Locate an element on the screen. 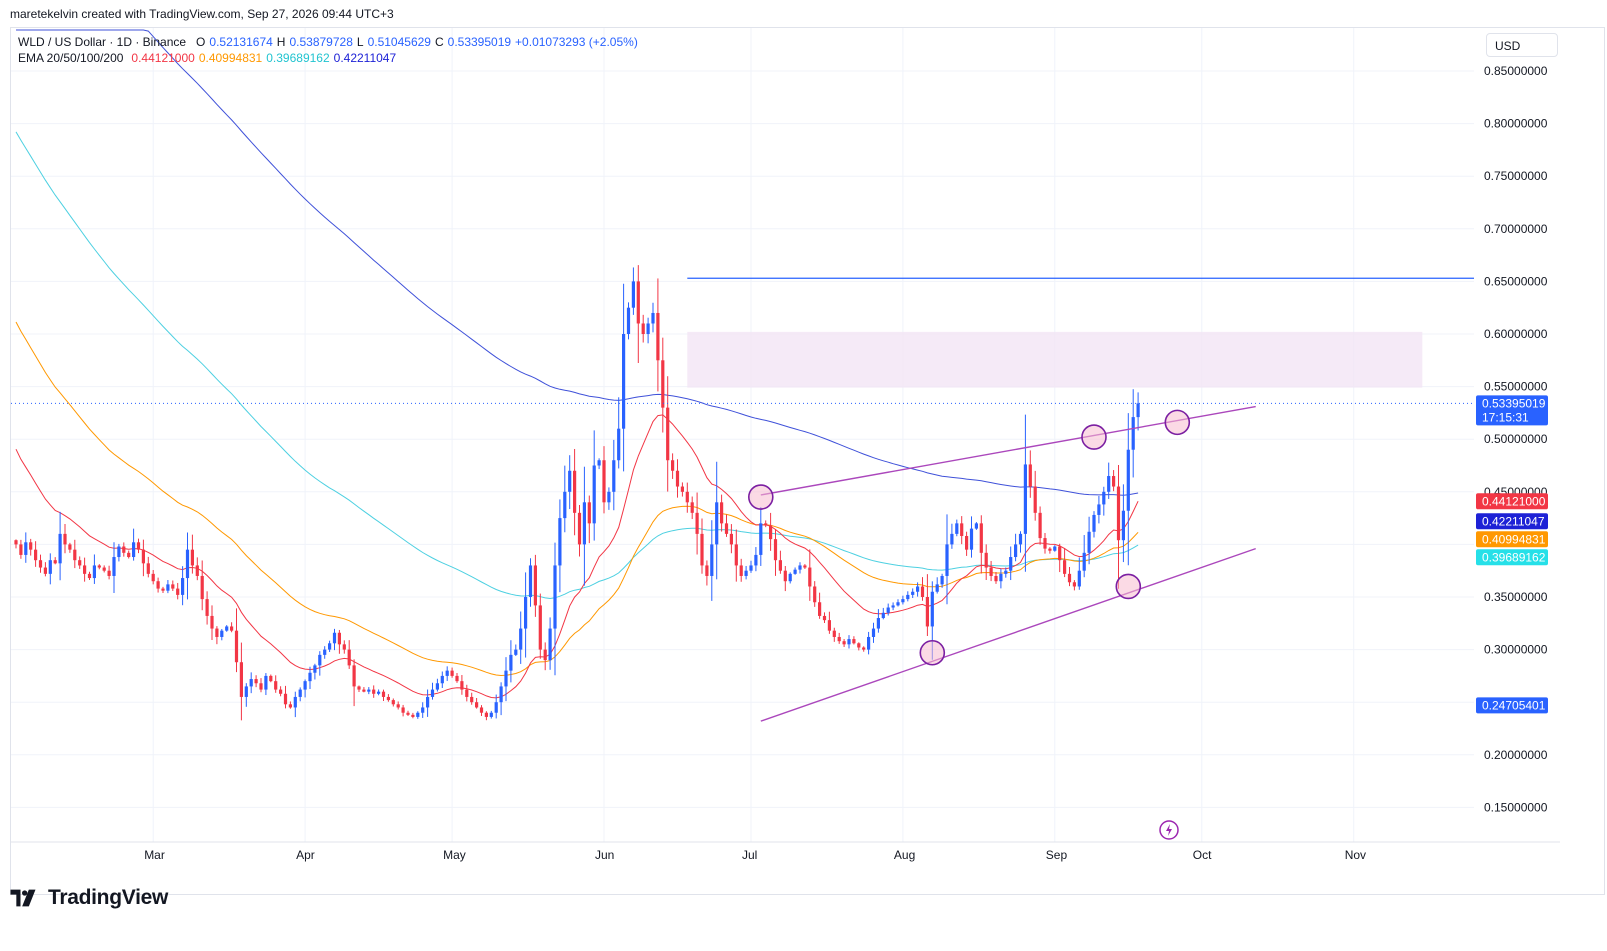 This screenshot has height=951, width=1607. touch-circles is located at coordinates (969, 537).